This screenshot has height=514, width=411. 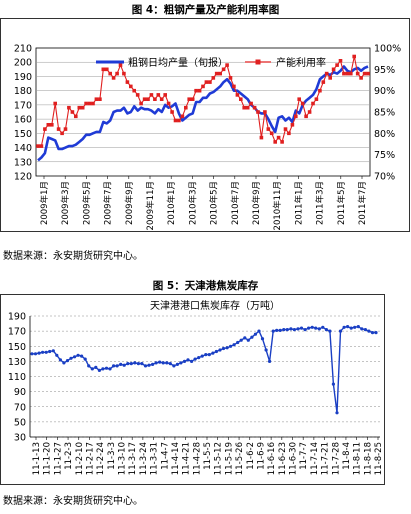 I want to click on chart1-x-tick-label: 2010年11月, so click(x=277, y=205).